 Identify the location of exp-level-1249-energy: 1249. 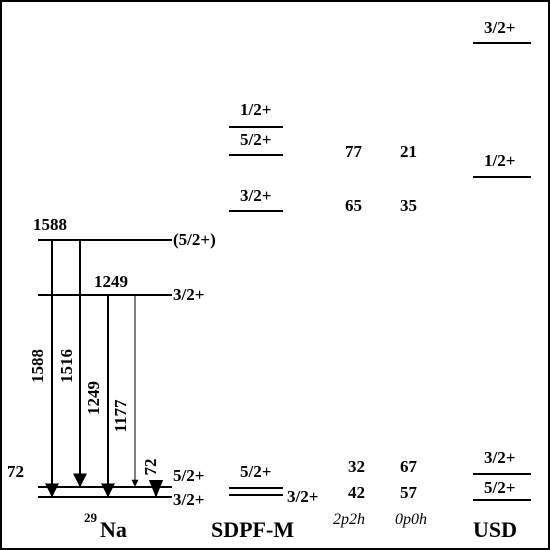
(111, 281).